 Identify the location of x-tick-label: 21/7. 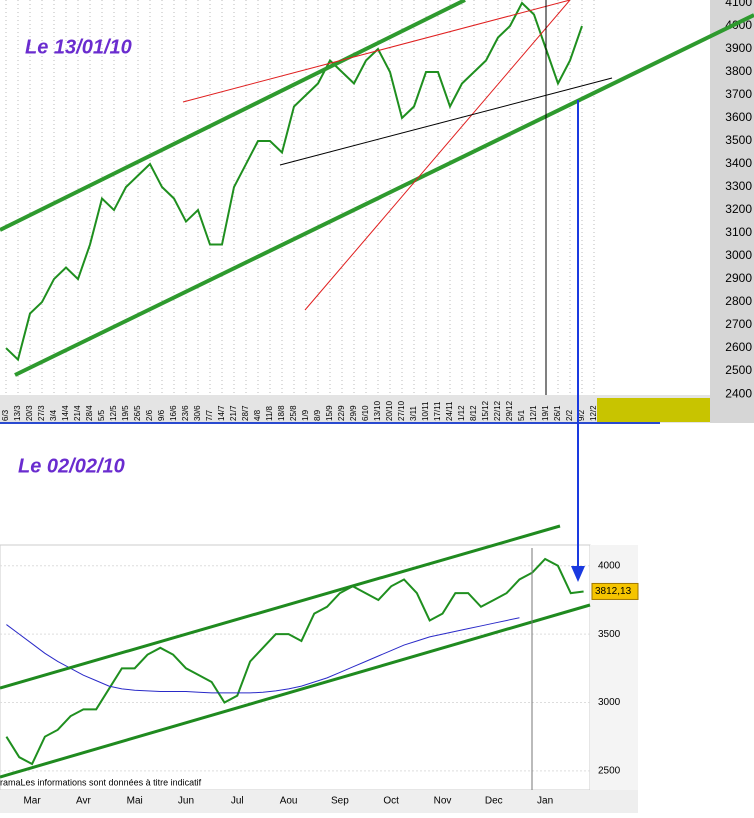
(233, 413).